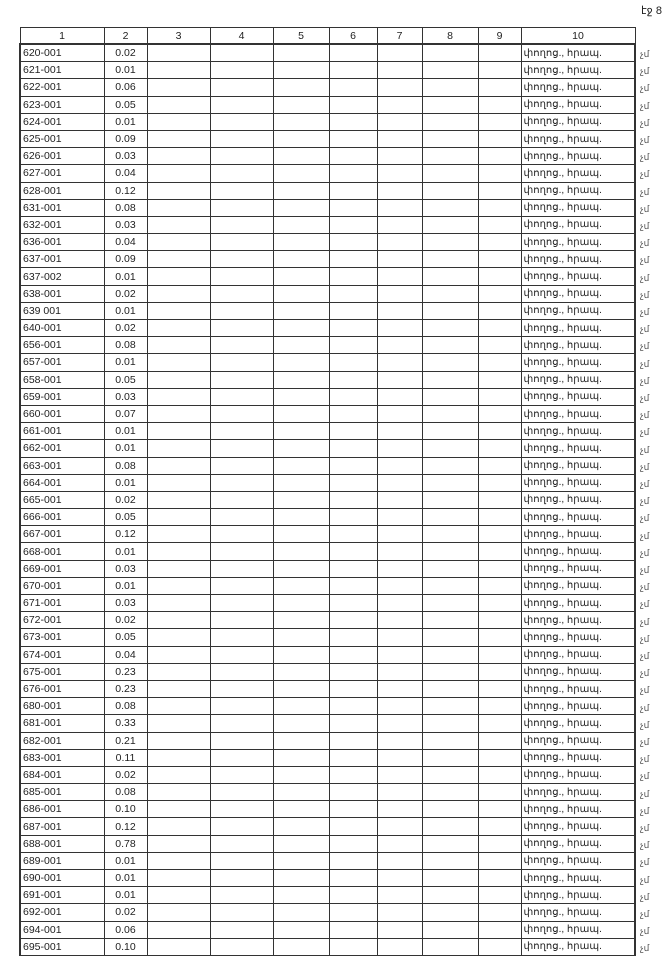 The width and height of the screenshot is (670, 974). Describe the element at coordinates (62, 551) in the screenshot. I see `parcel-code: 668-001` at that location.